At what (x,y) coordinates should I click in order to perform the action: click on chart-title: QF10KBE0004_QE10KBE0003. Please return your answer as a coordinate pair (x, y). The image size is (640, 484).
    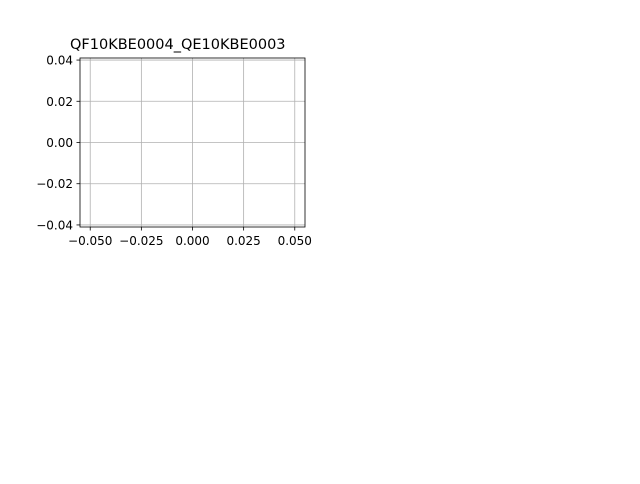
    Looking at the image, I should click on (178, 45).